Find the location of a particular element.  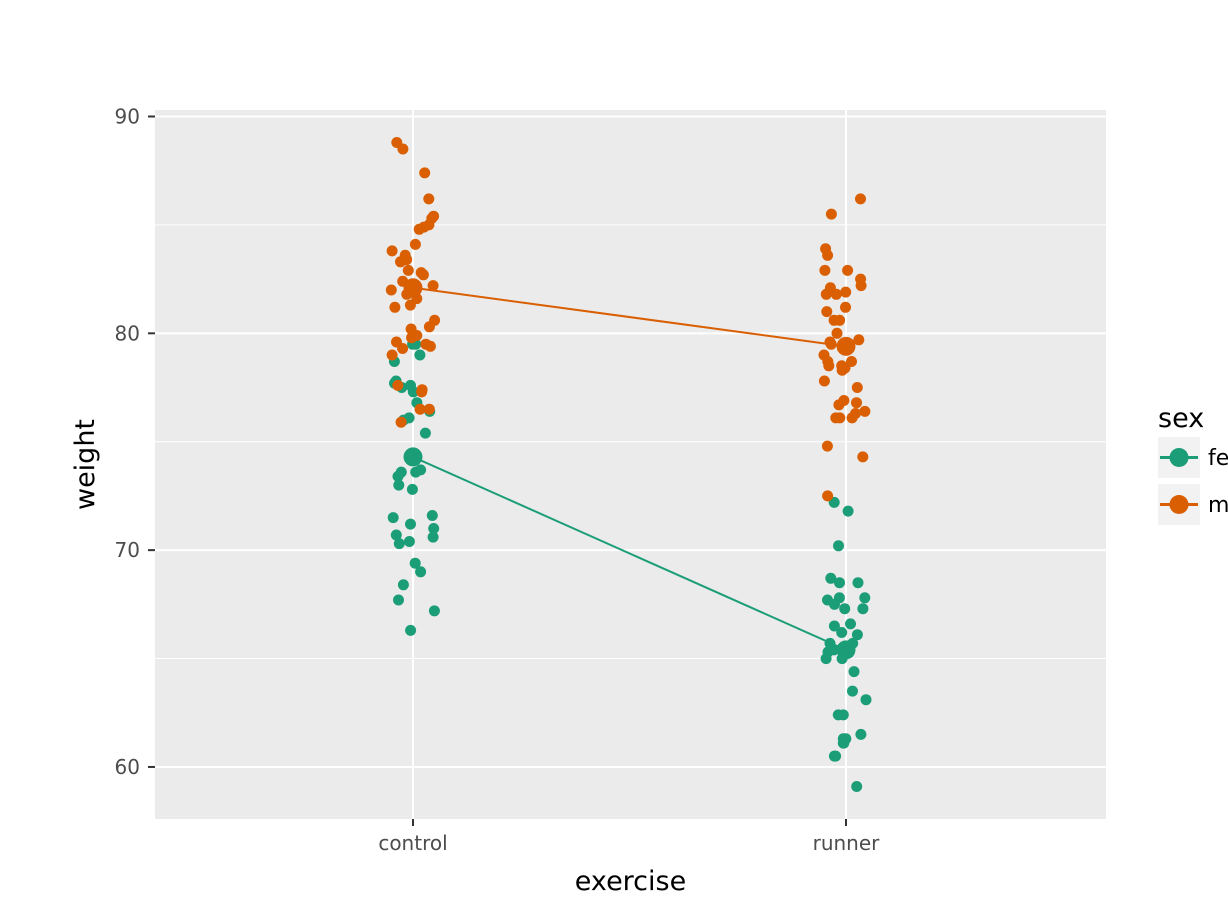

x-axis: control runner is located at coordinates (629, 837).